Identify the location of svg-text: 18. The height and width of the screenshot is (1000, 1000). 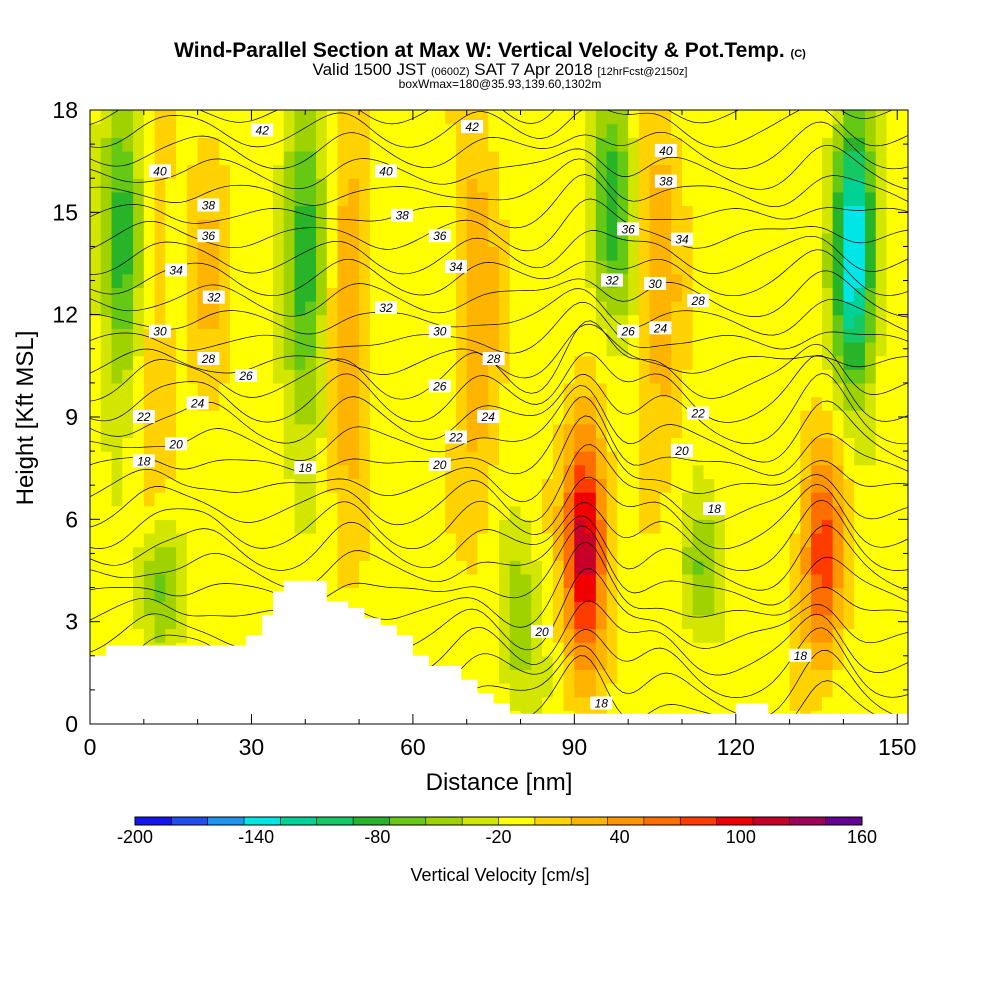
(602, 704).